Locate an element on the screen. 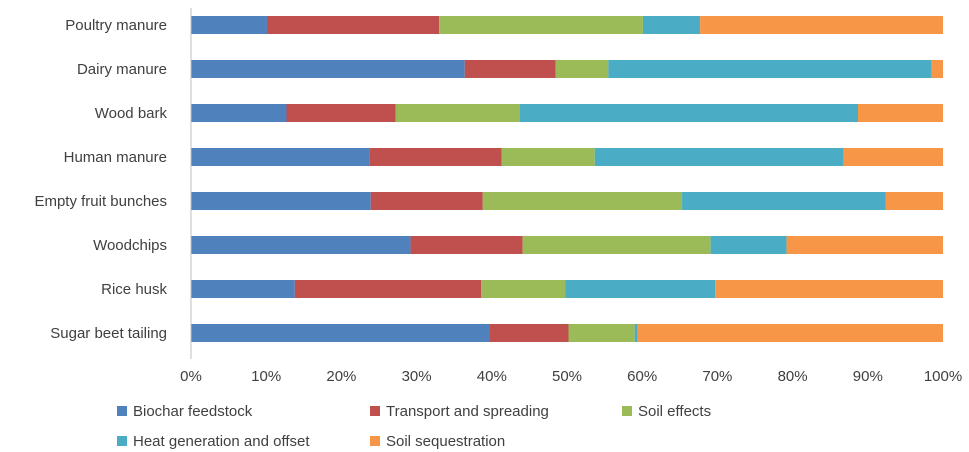  category-label: Sugar beet tailing is located at coordinates (108, 333).